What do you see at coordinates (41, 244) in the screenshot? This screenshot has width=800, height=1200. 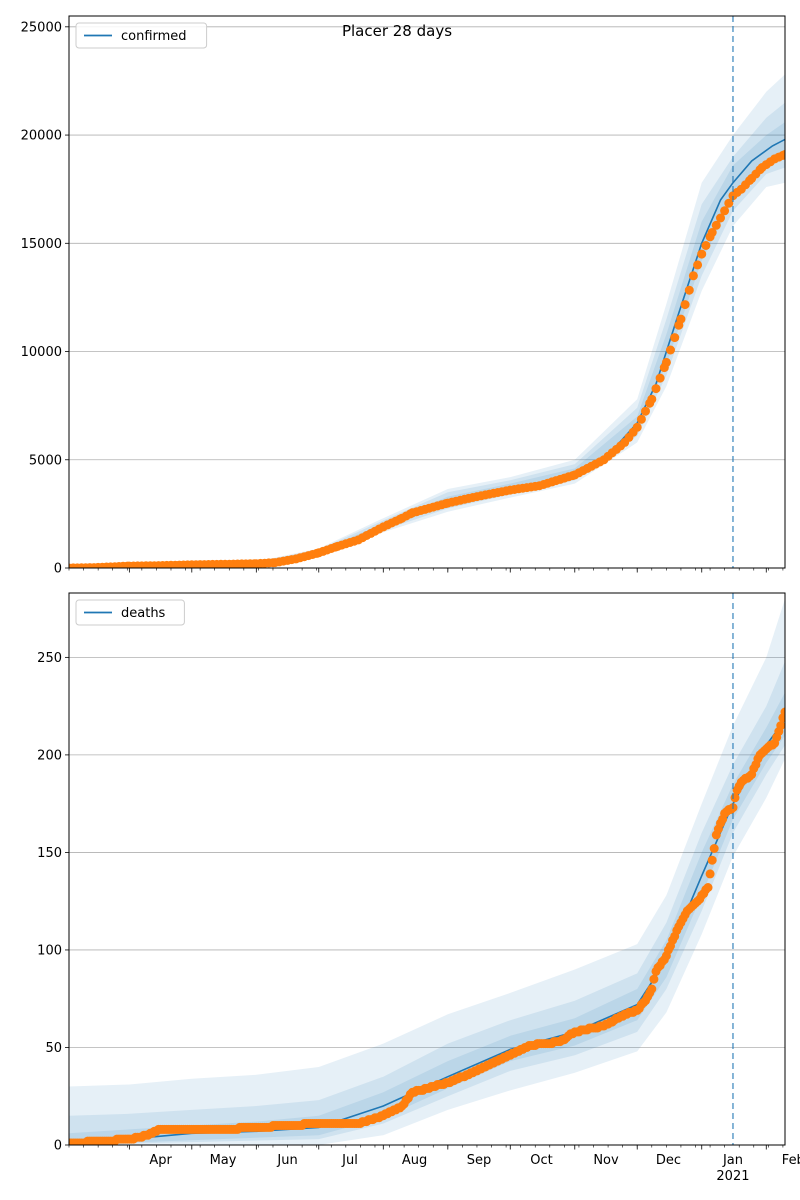 I see `y-tick-label: 15000` at bounding box center [41, 244].